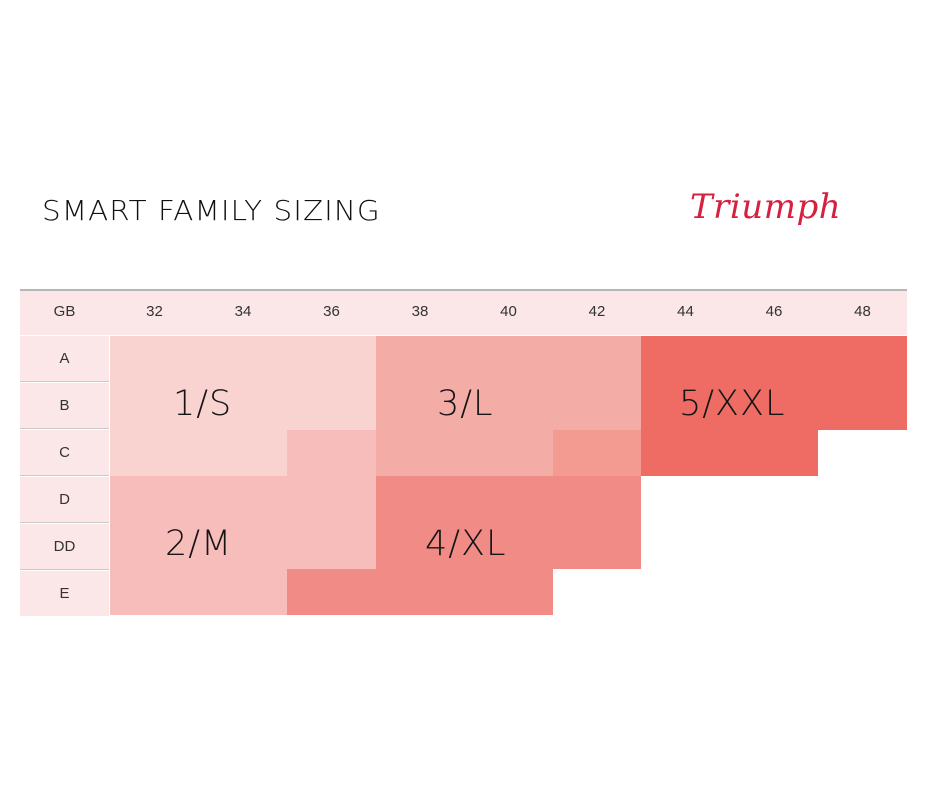 This screenshot has height=788, width=940. What do you see at coordinates (766, 207) in the screenshot?
I see `brand-logo: Triumph` at bounding box center [766, 207].